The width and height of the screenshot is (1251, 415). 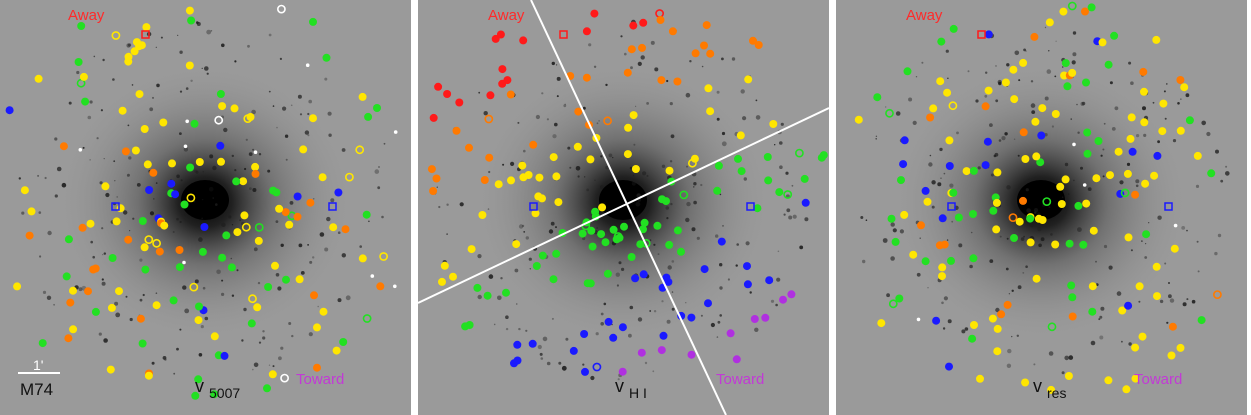 I want to click on square-marker, so click(x=563, y=34).